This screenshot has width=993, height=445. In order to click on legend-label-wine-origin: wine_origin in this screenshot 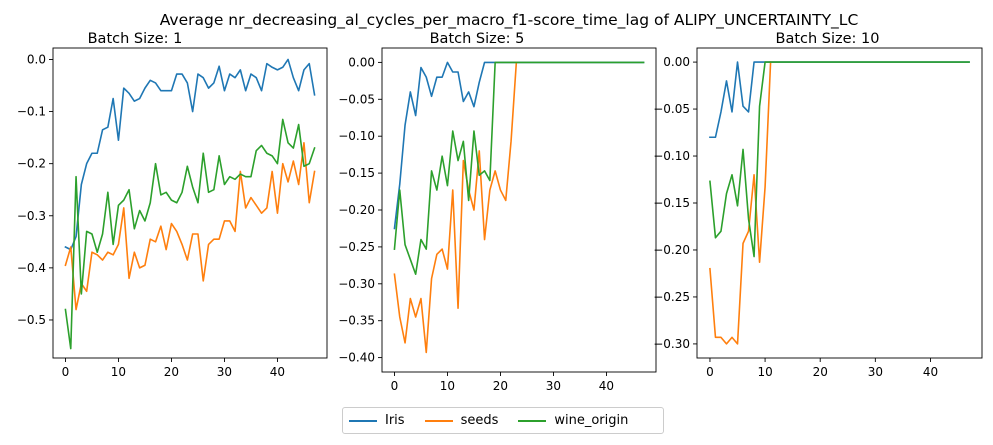, I will do `click(591, 420)`.